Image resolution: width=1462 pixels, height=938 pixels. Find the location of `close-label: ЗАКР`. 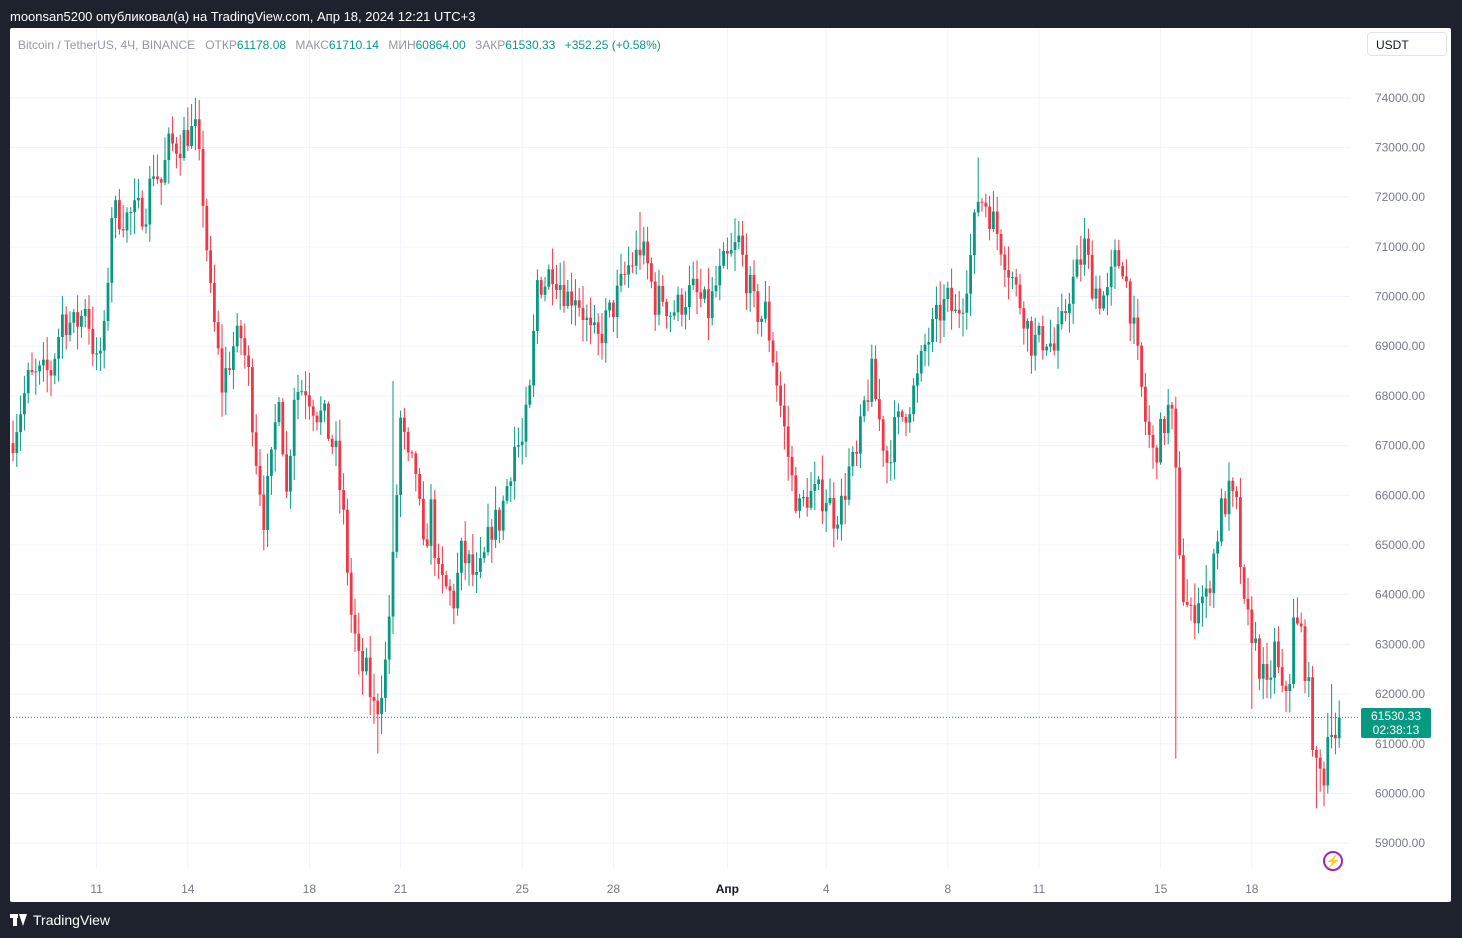

close-label: ЗАКР is located at coordinates (490, 45).